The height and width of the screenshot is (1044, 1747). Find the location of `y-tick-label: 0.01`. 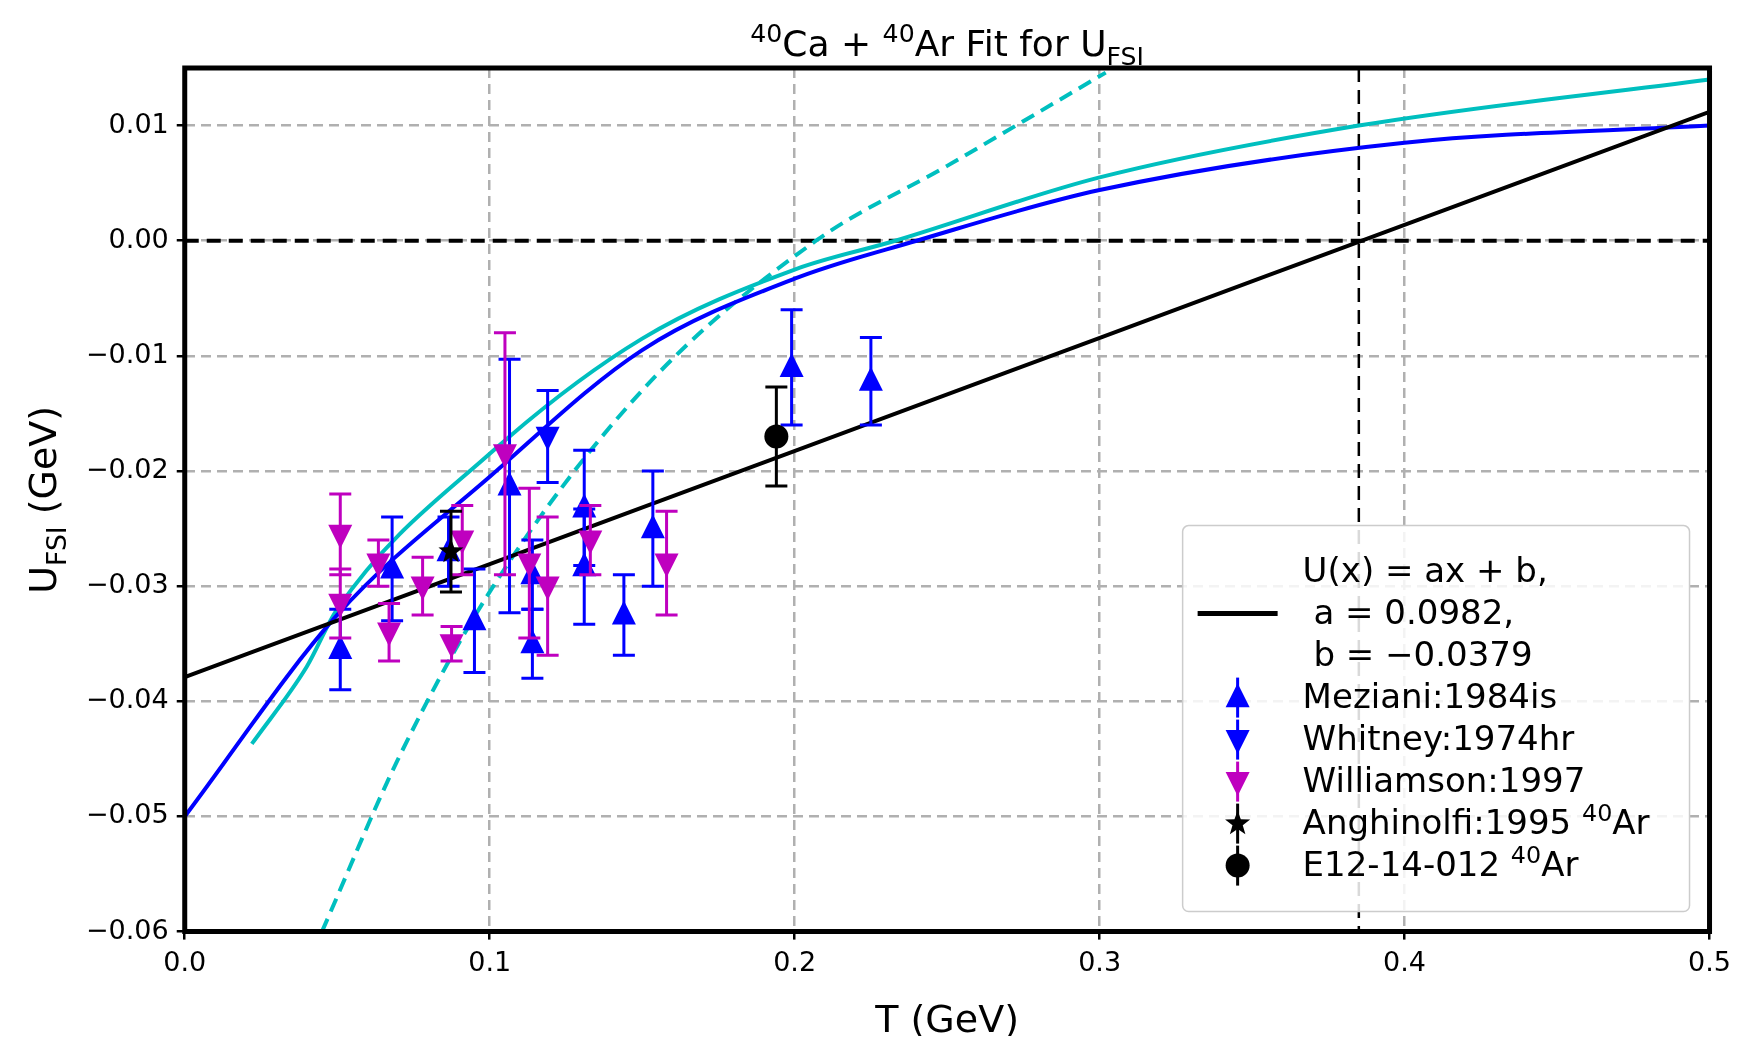

y-tick-label: 0.01 is located at coordinates (138, 123).